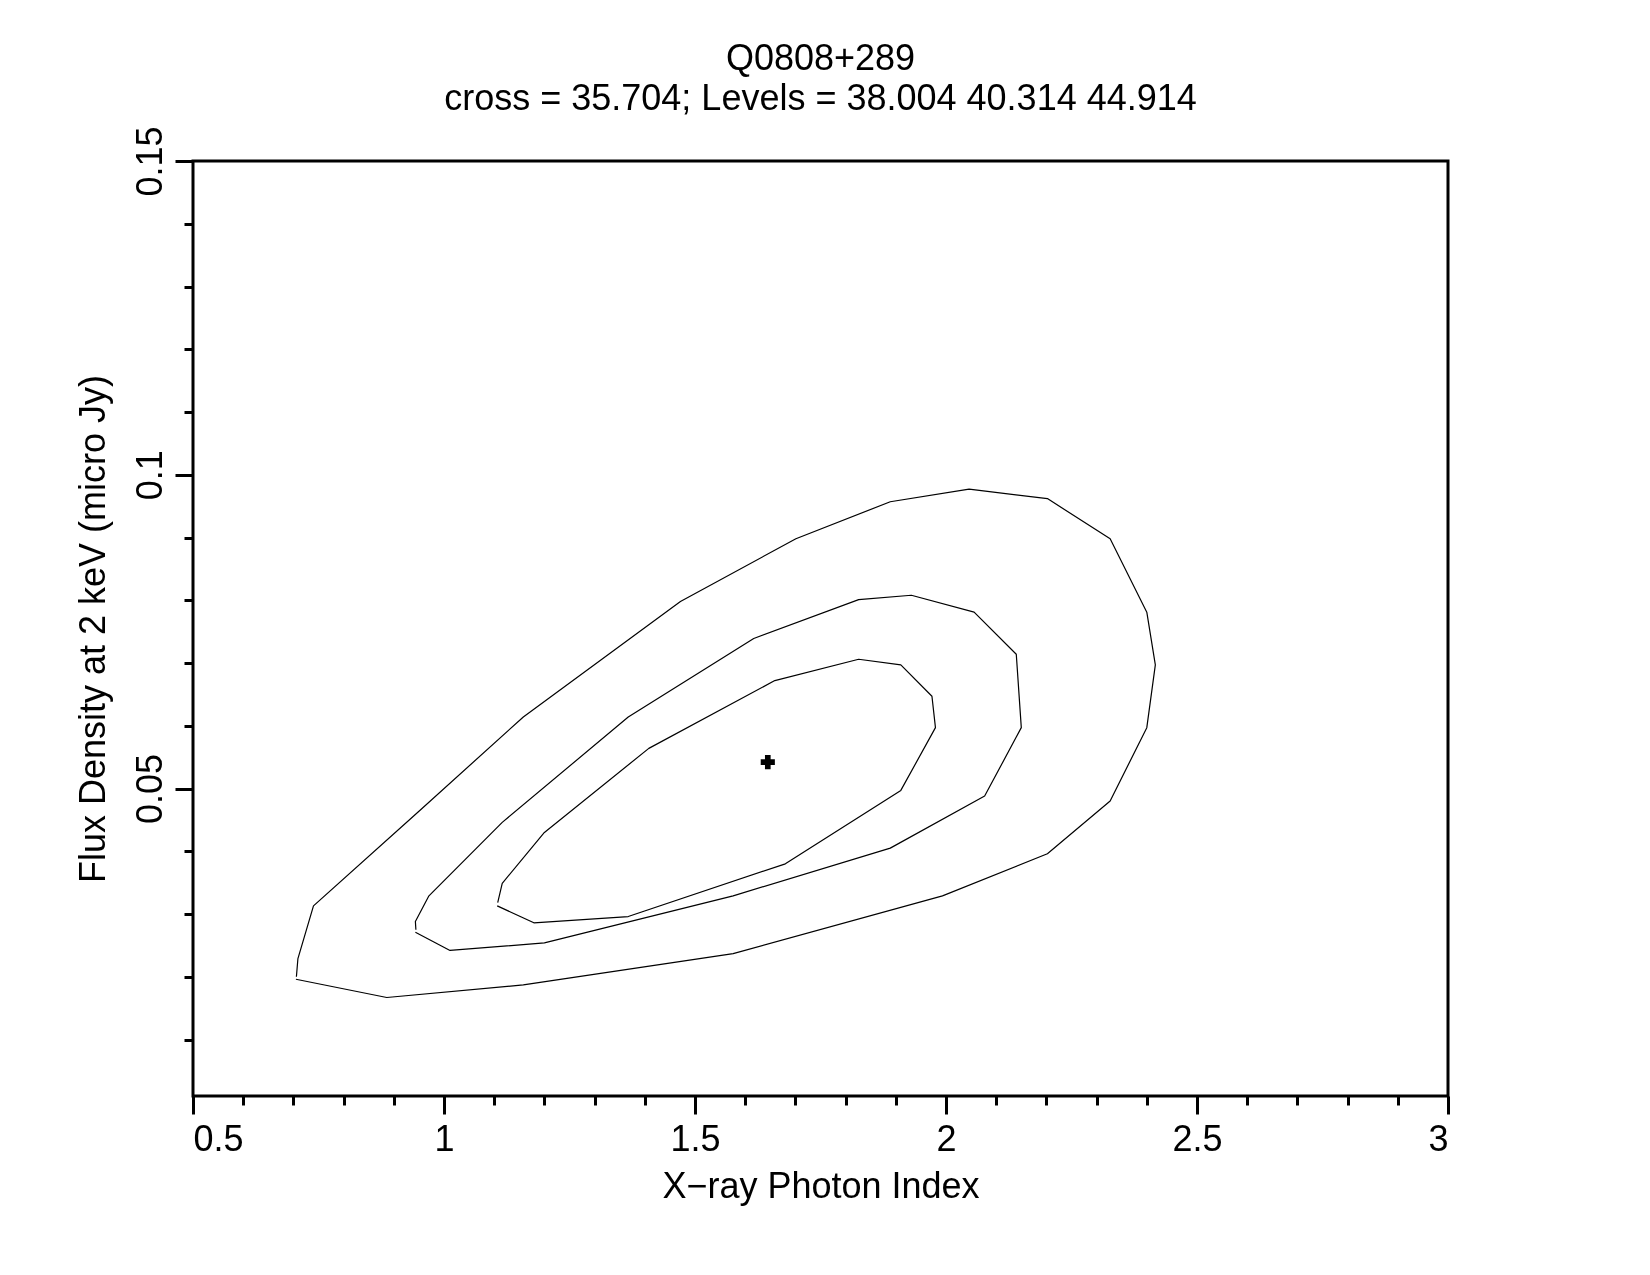 The image size is (1650, 1275). Describe the element at coordinates (820, 57) in the screenshot. I see `chart-title: Q0808+289` at that location.